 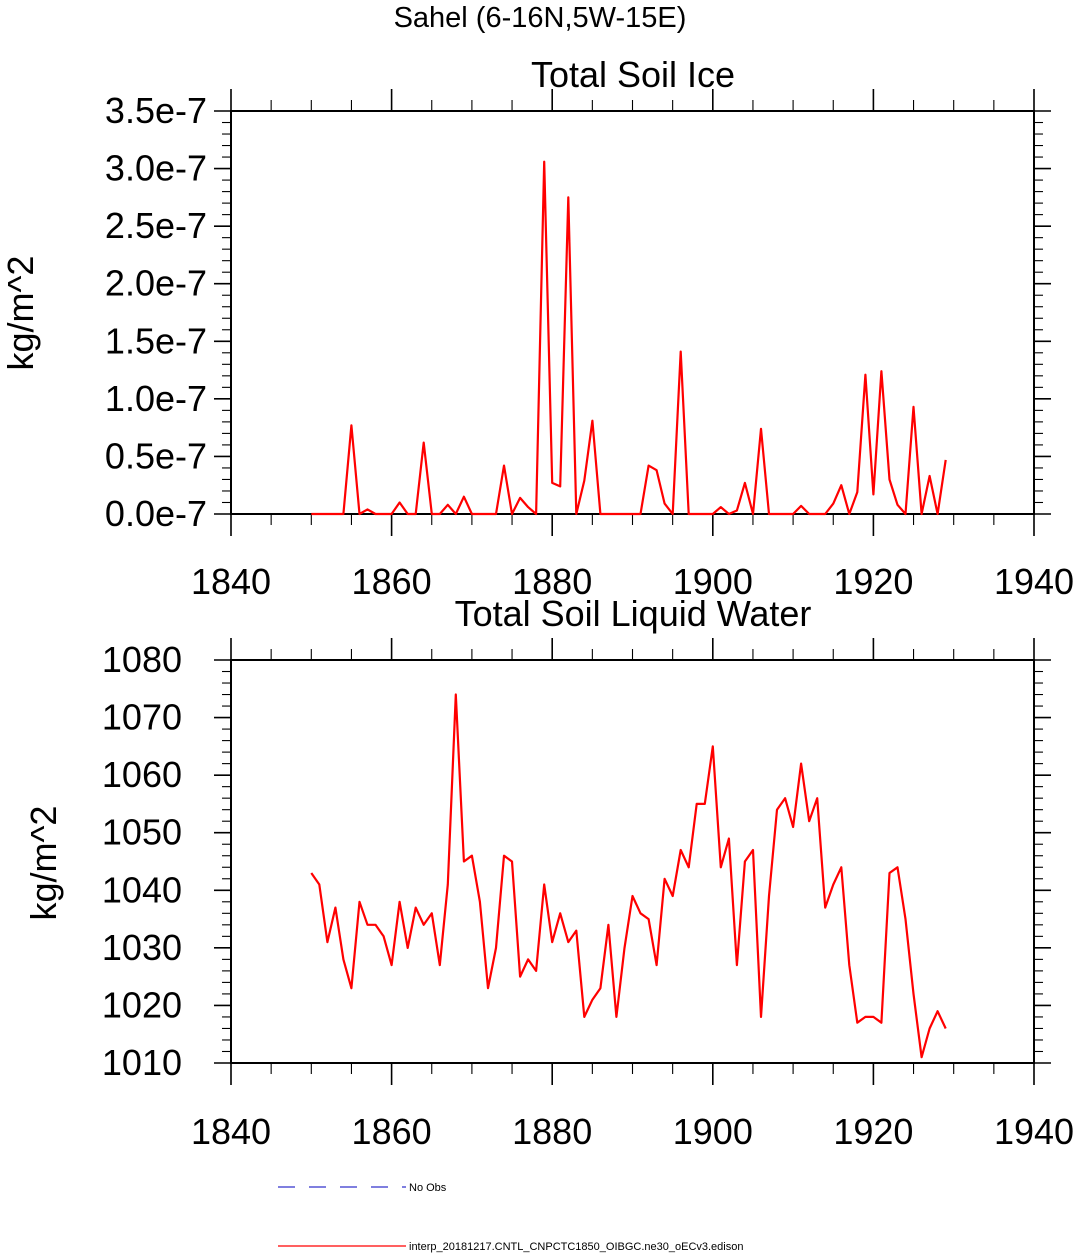 What do you see at coordinates (428, 1188) in the screenshot?
I see `legend-obs-label: No Obs` at bounding box center [428, 1188].